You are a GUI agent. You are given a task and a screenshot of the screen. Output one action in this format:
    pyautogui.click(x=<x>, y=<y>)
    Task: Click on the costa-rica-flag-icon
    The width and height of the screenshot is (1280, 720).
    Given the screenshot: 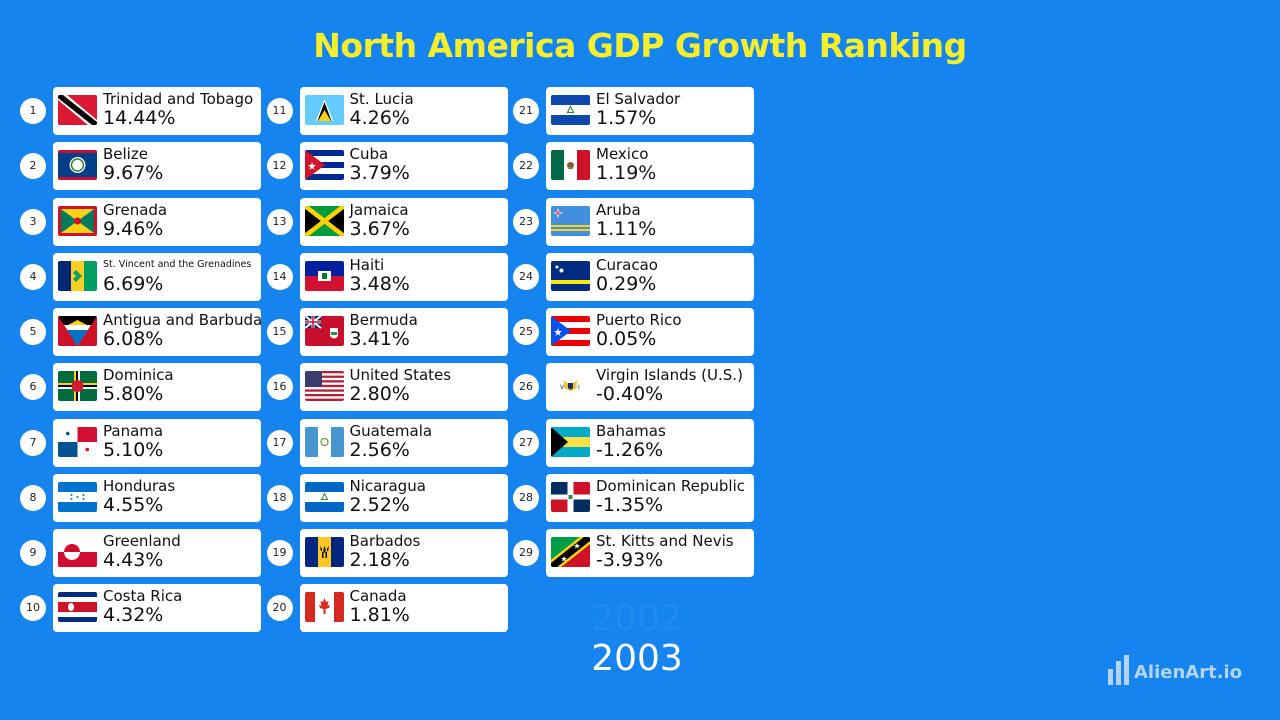 What is the action you would take?
    pyautogui.click(x=77, y=607)
    